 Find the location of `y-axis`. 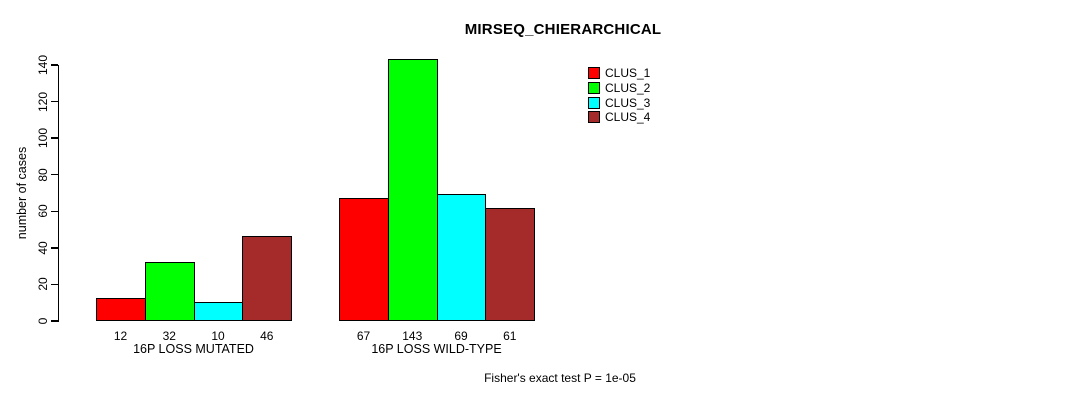

y-axis is located at coordinates (58, 193).